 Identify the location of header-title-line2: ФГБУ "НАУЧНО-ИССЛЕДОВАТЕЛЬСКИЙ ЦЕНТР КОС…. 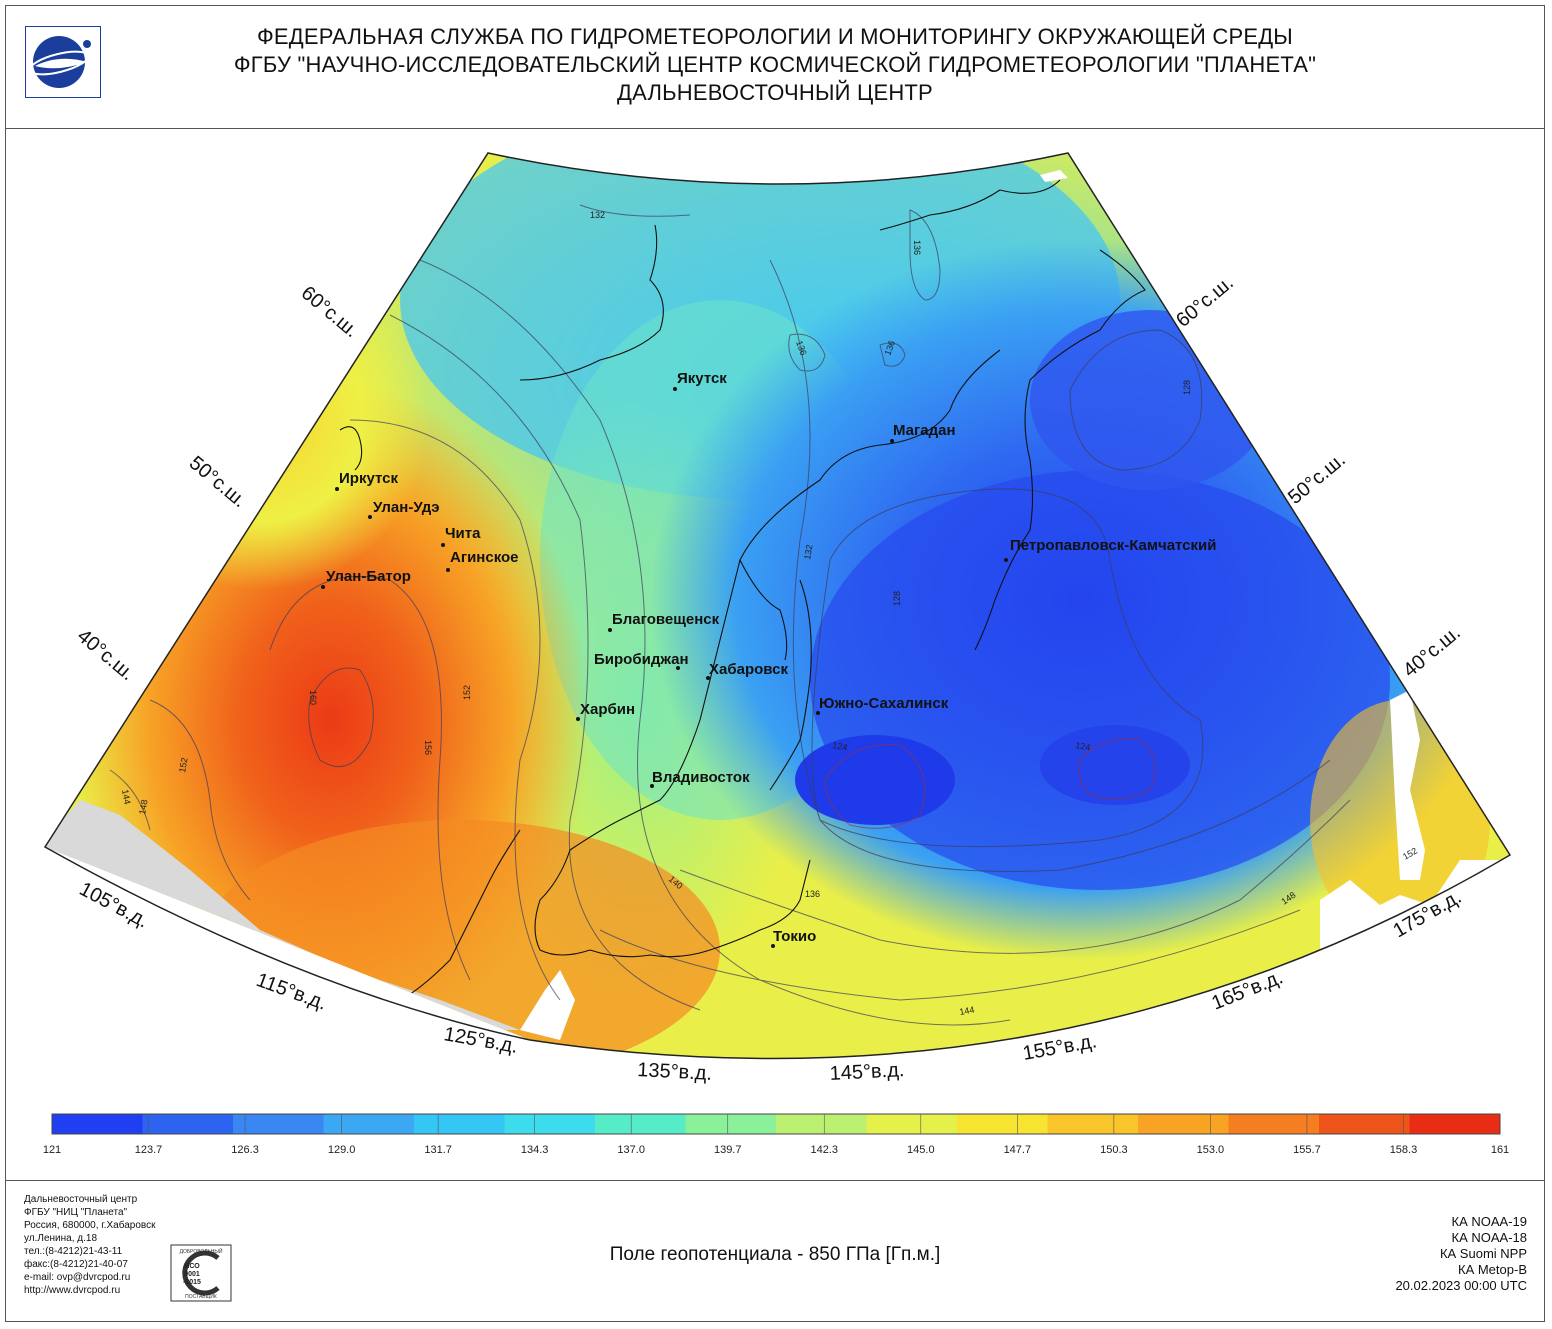
(775, 64).